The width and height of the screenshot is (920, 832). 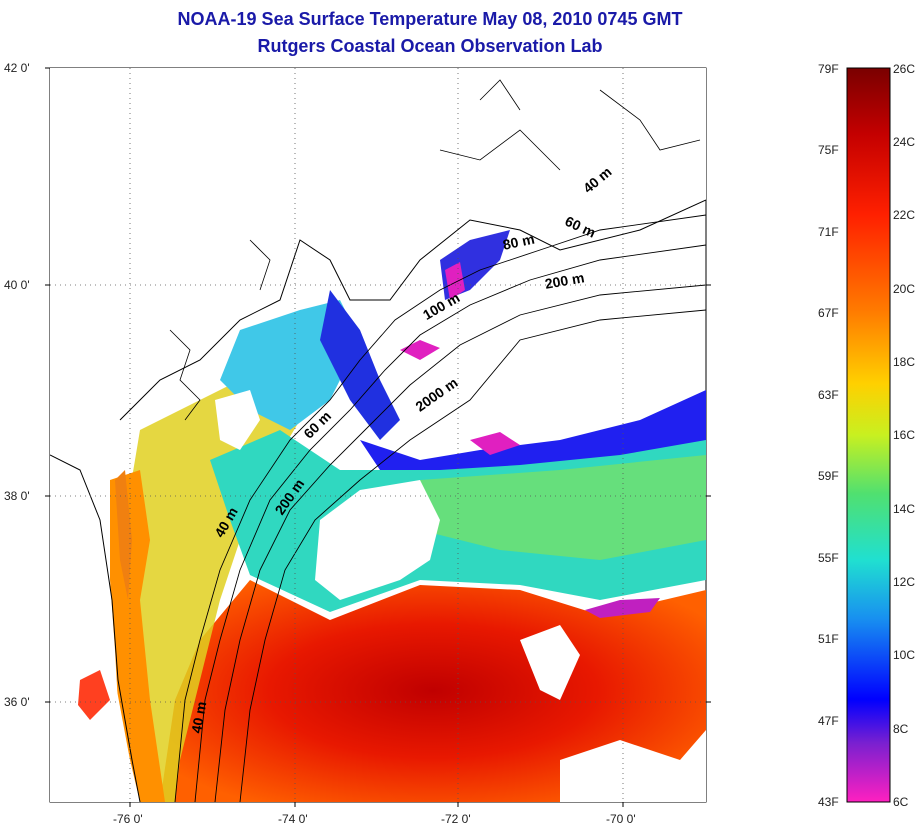 I want to click on colorbar-f-label: 67F, so click(x=828, y=313).